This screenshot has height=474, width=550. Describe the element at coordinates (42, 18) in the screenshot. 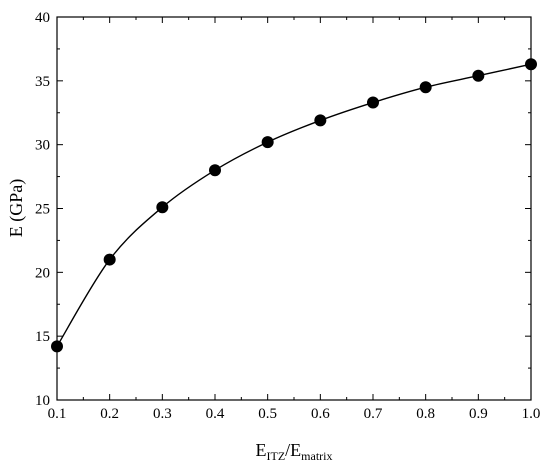

I see `y-tick-label: 40` at that location.